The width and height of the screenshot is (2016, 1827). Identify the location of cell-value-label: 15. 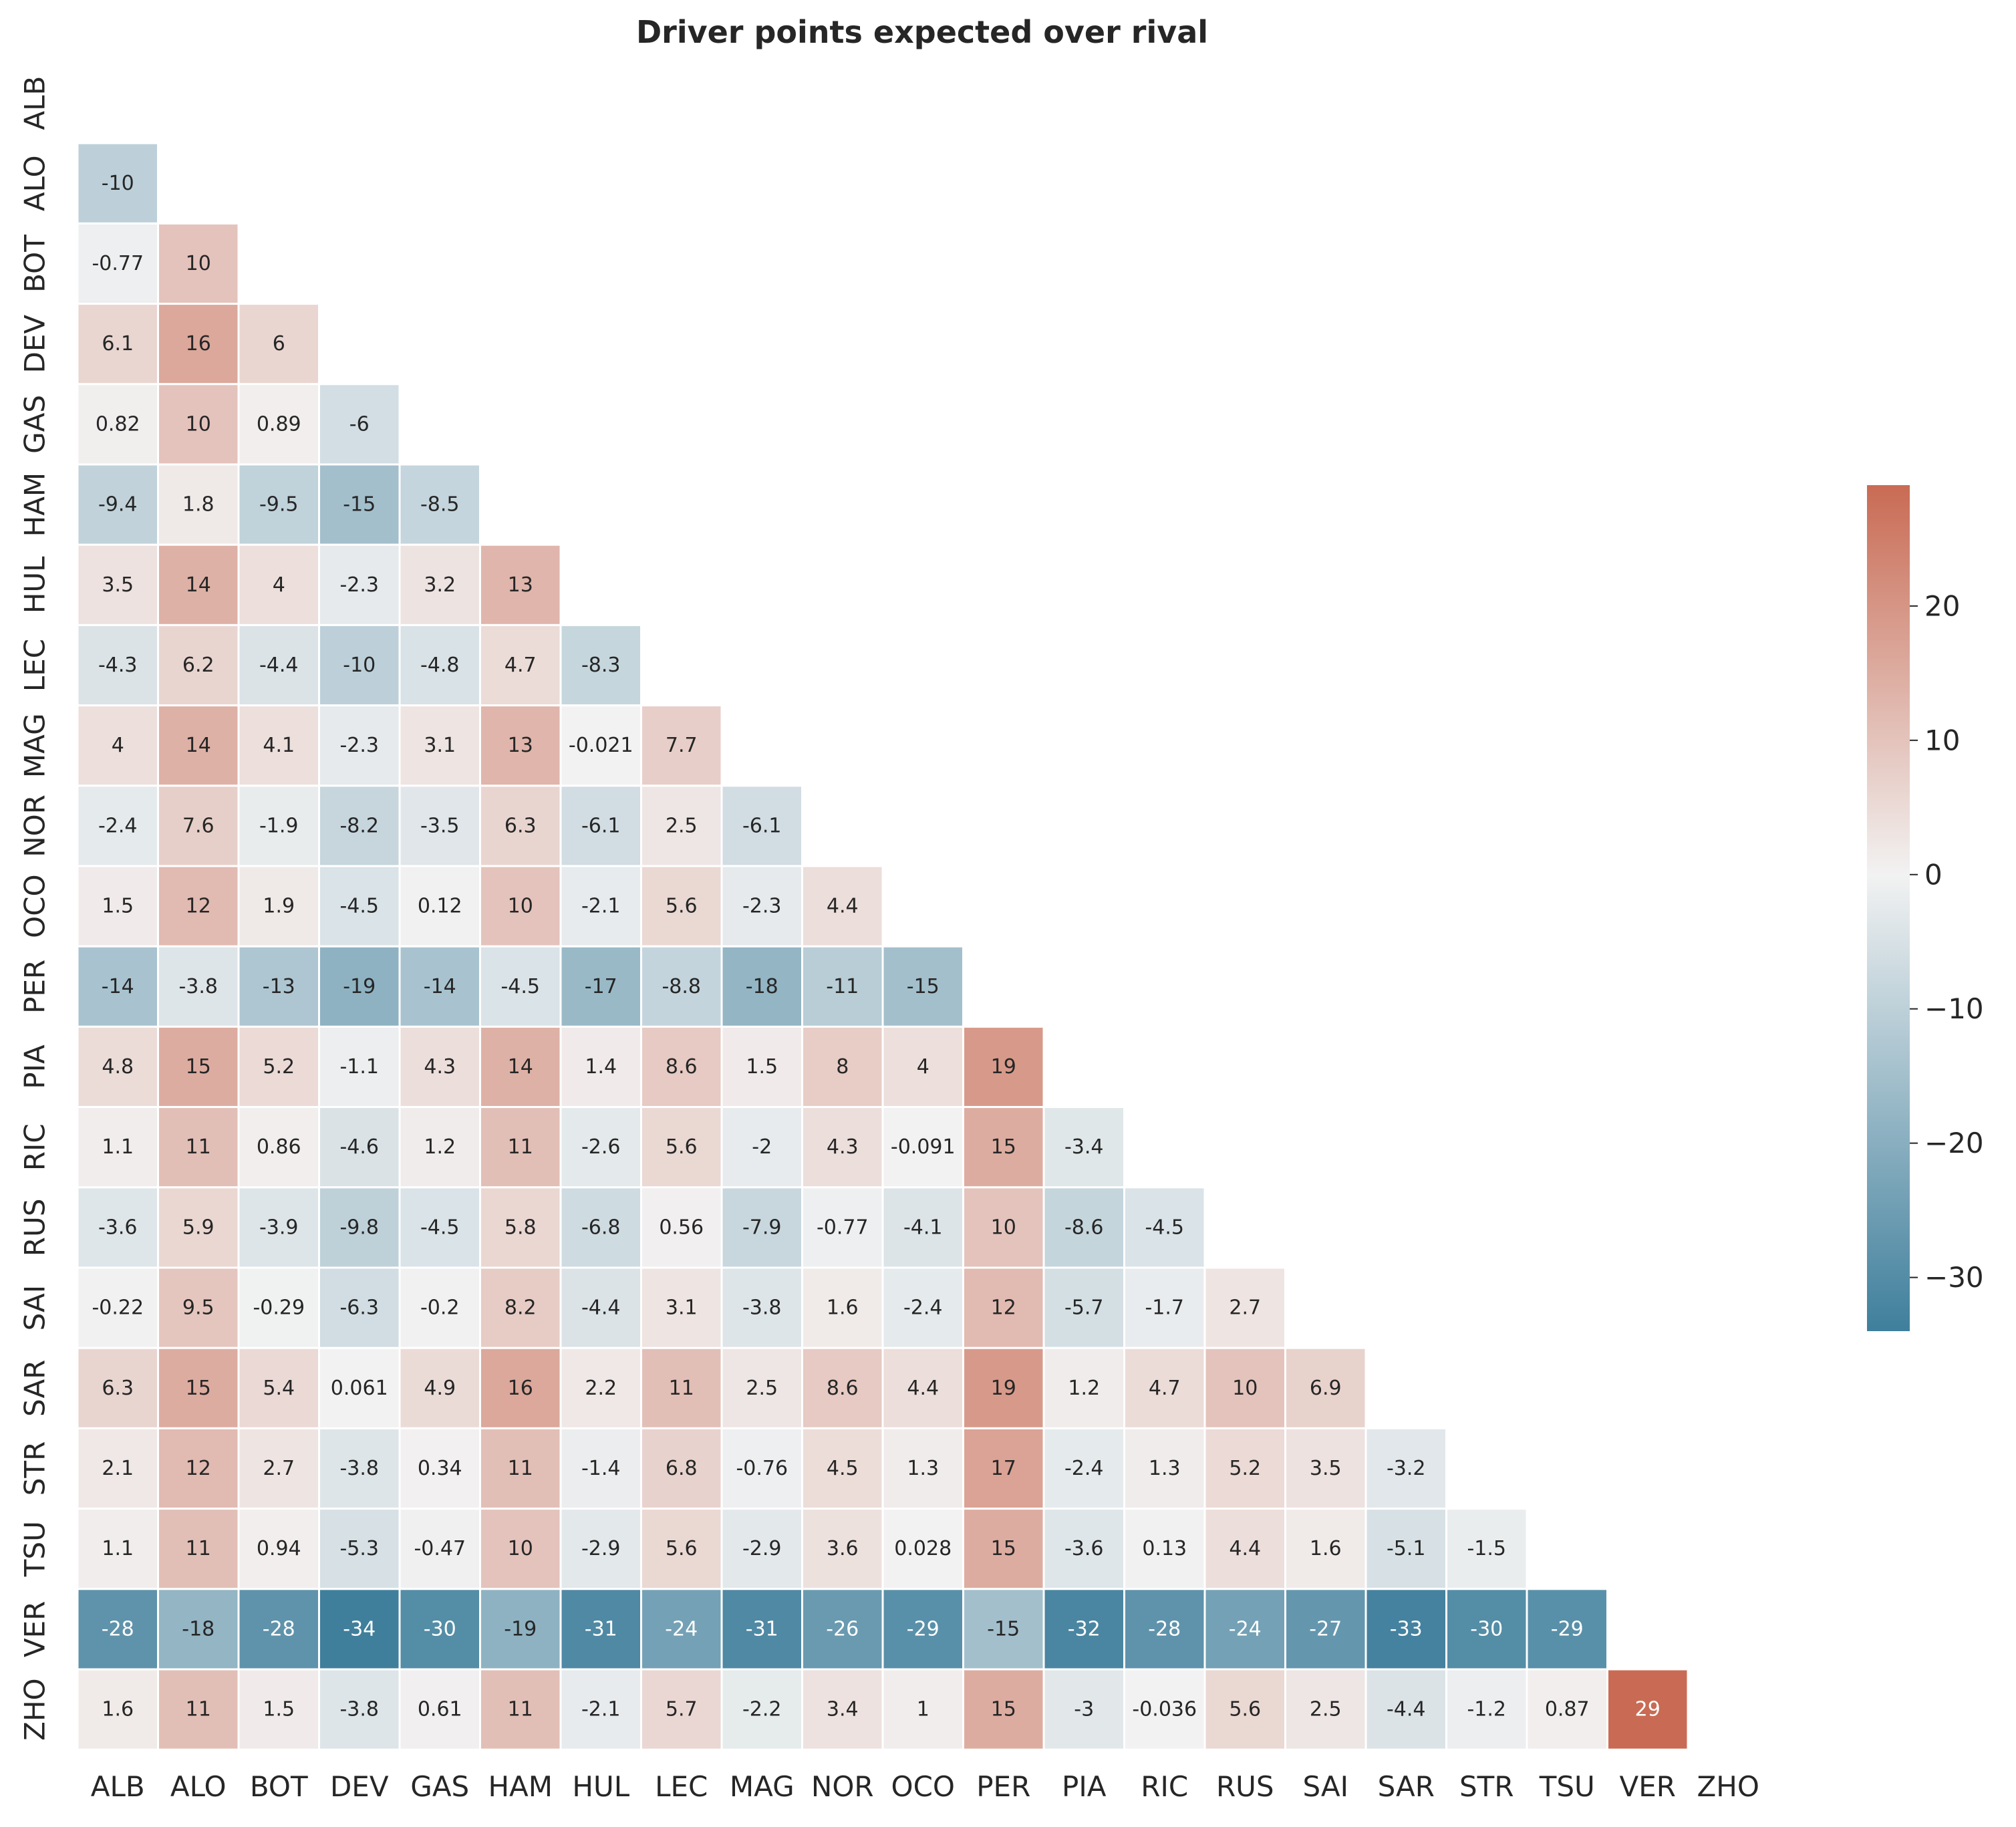
(1003, 1147).